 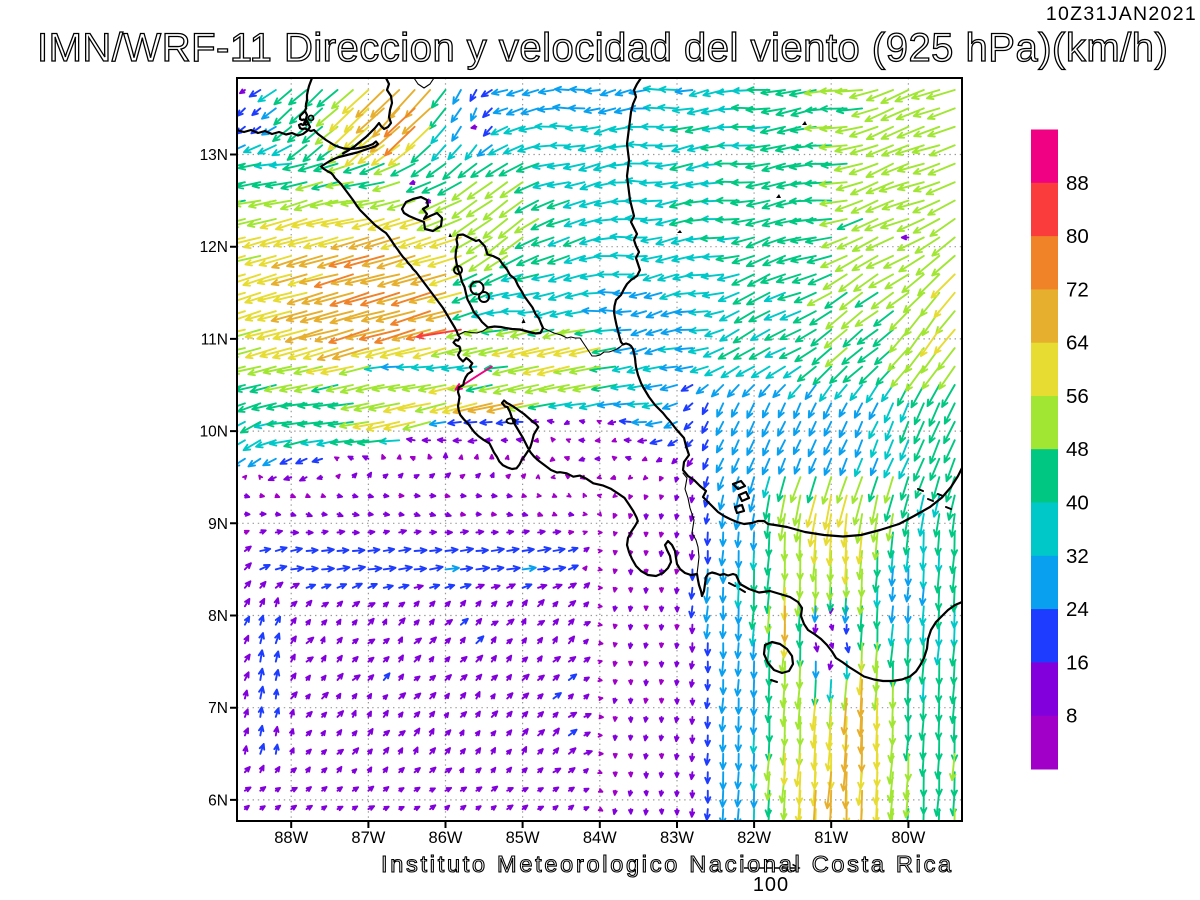 What do you see at coordinates (1077, 503) in the screenshot?
I see `svg-text: 40` at bounding box center [1077, 503].